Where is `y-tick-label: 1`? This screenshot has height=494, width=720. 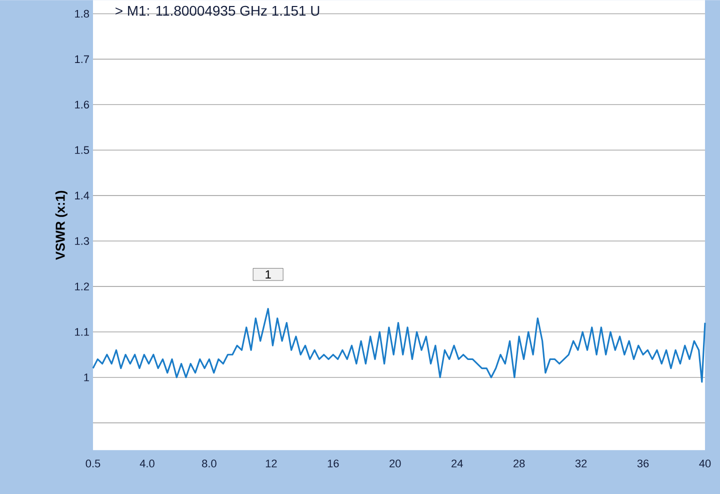
y-tick-label: 1 is located at coordinates (86, 378).